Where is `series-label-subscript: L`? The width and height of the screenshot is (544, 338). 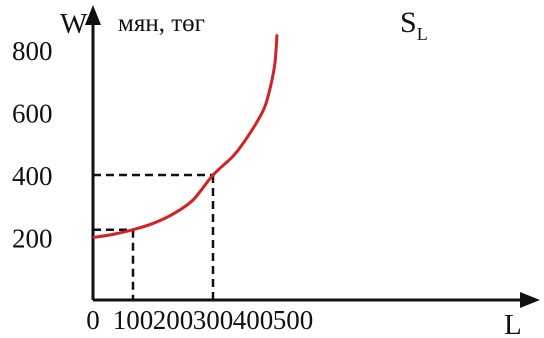 series-label-subscript: L is located at coordinates (422, 34).